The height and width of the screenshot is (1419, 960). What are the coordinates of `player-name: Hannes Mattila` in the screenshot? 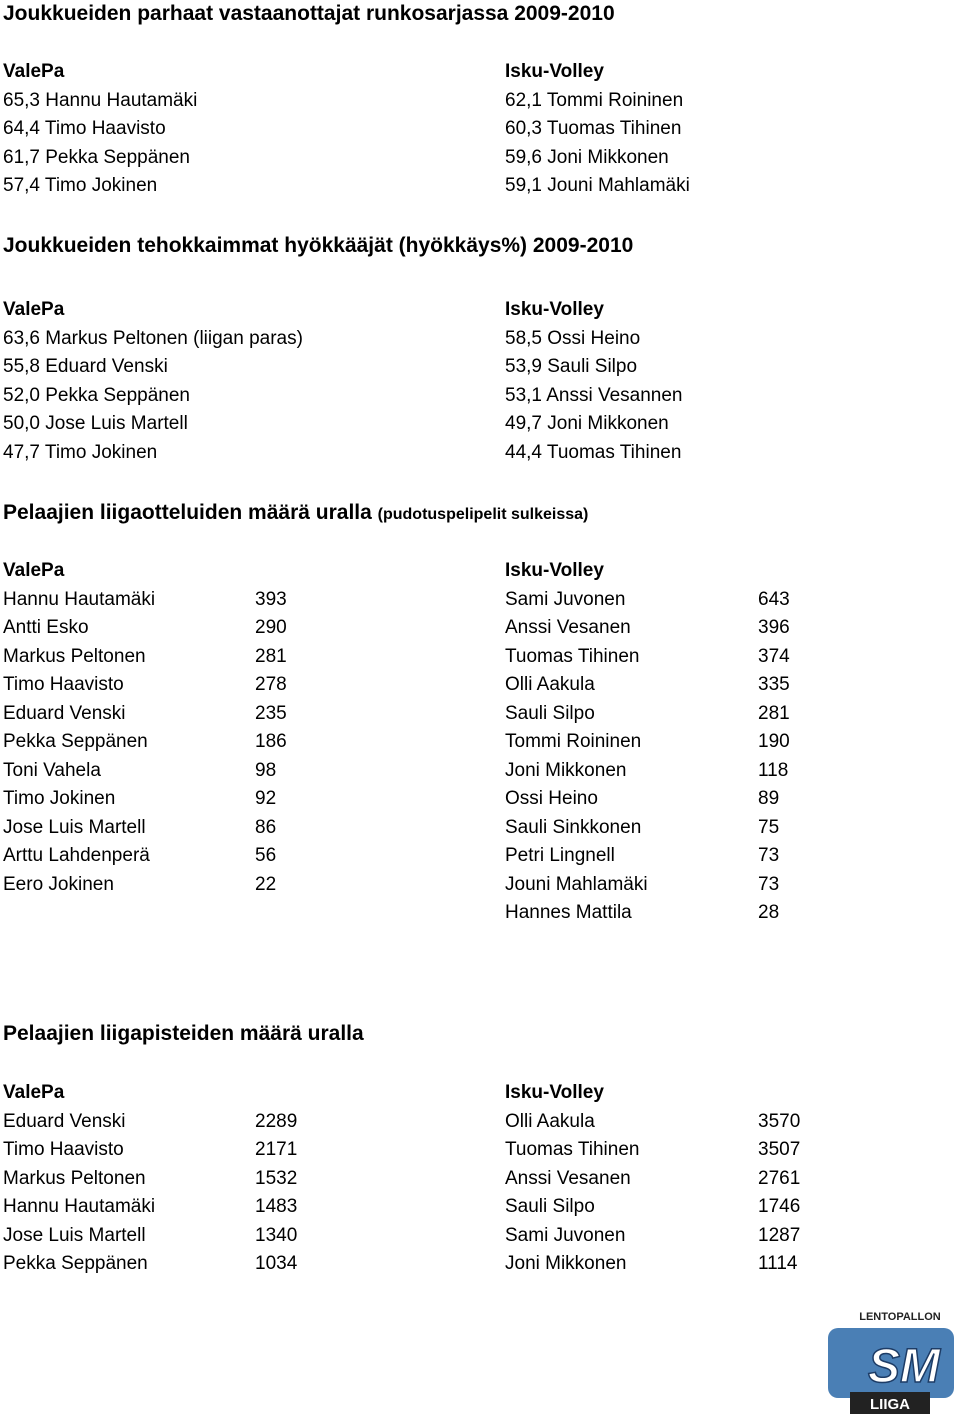 It's located at (568, 912).